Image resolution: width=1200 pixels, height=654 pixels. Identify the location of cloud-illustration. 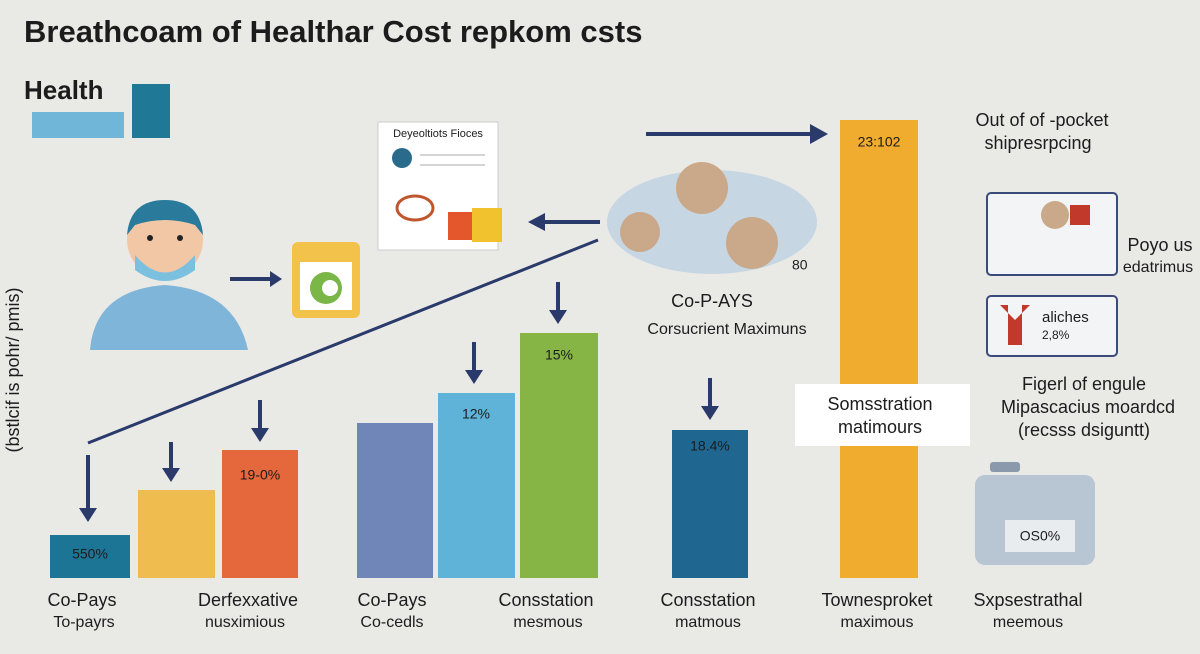
(712, 218).